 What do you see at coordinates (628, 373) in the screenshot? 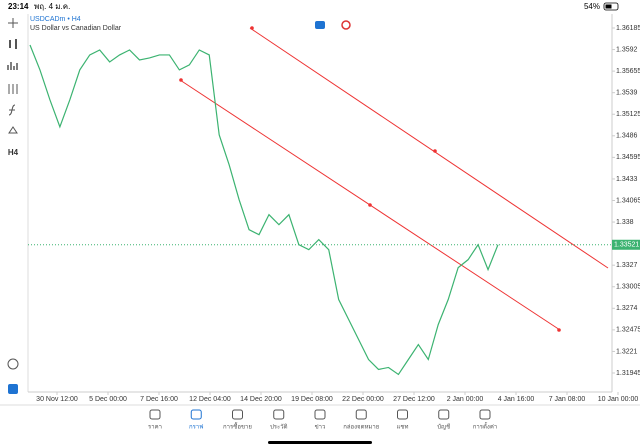
I see `y-tick-label: 1.31945` at bounding box center [628, 373].